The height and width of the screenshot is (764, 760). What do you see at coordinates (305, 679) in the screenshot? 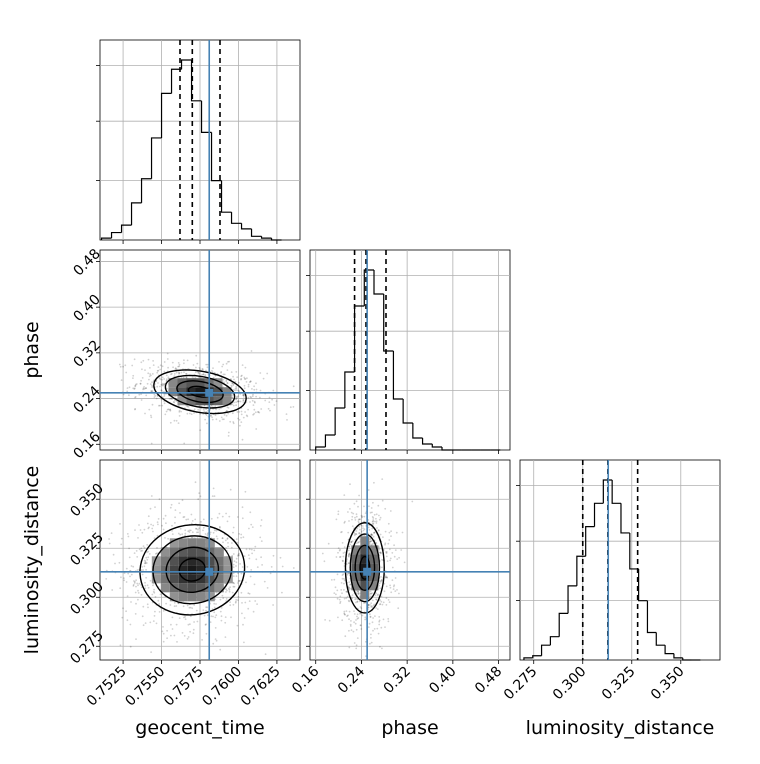
I see `xtick-label-phase-0: 0.16` at bounding box center [305, 679].